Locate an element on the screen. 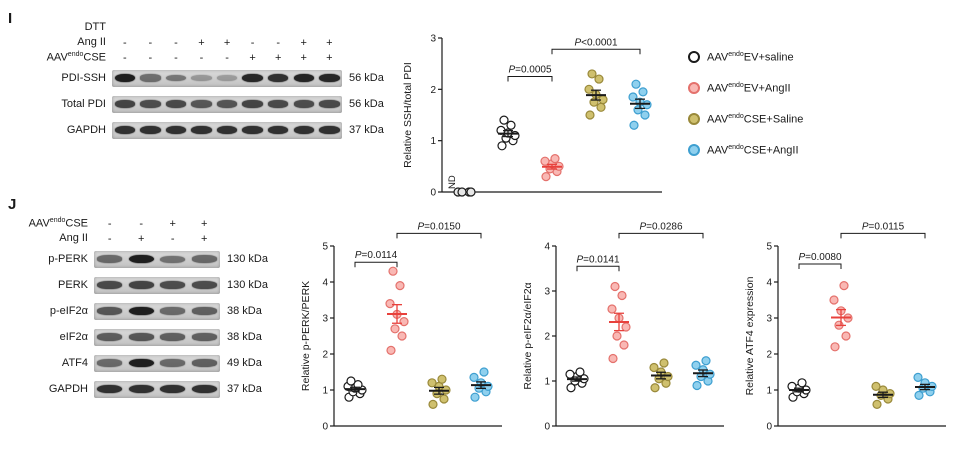  blot-protein-label: PDI-SSH is located at coordinates (83, 77).